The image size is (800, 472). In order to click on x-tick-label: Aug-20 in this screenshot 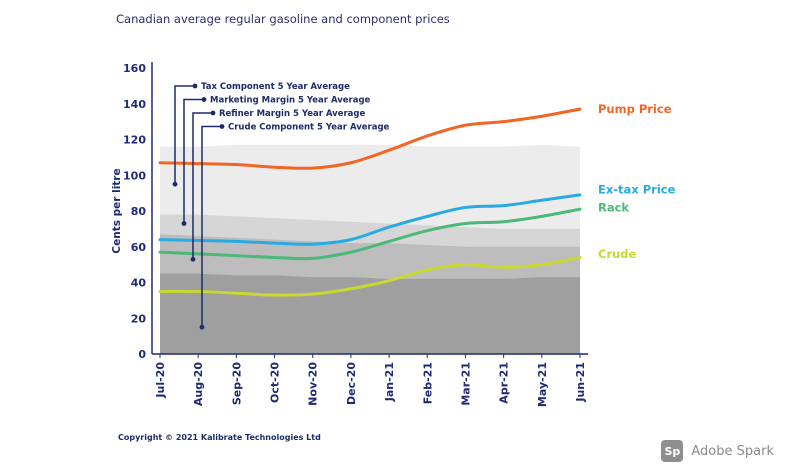, I will do `click(198, 384)`.